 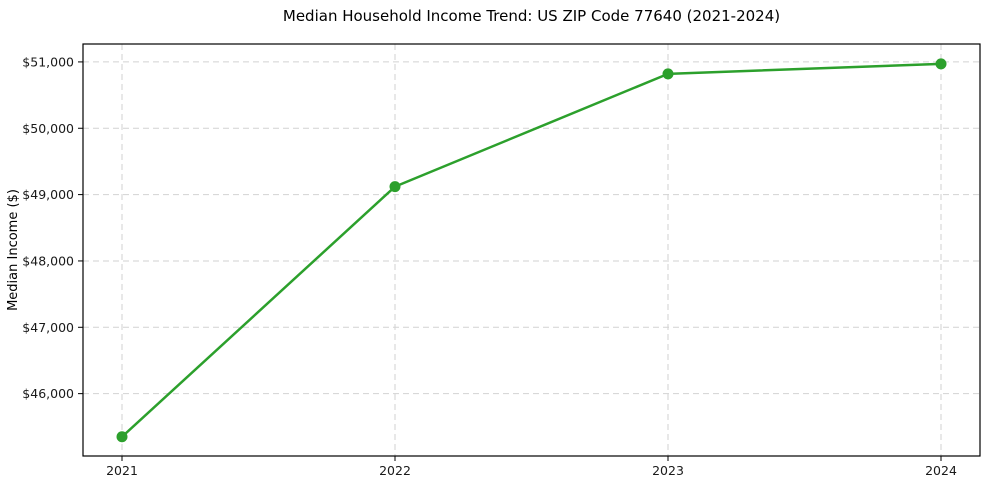 What do you see at coordinates (122, 470) in the screenshot?
I see `x-tick-label: 2021` at bounding box center [122, 470].